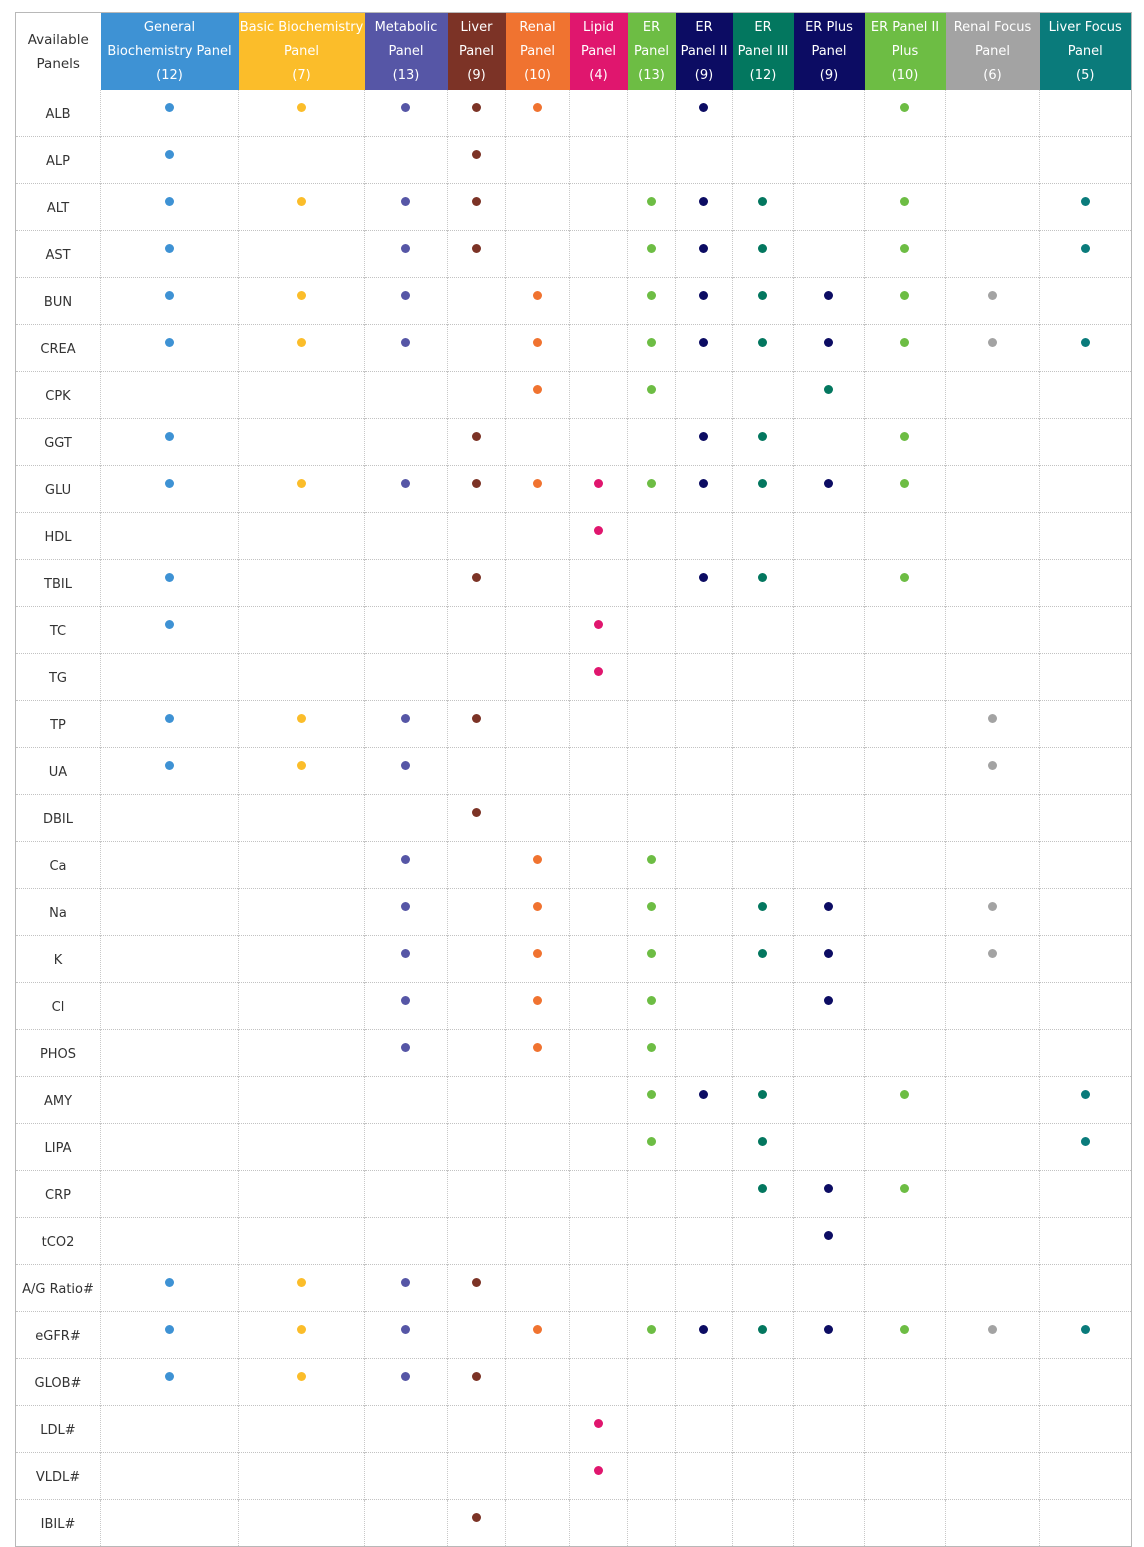  Describe the element at coordinates (905, 27) in the screenshot. I see `panel-name-line: ER Panel II` at that location.